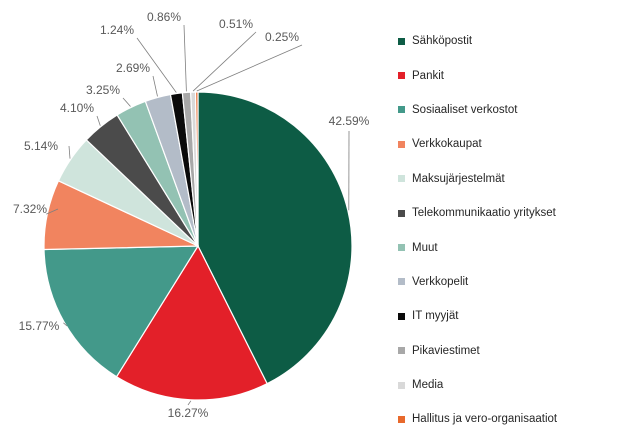 The image size is (619, 437). Describe the element at coordinates (164, 17) in the screenshot. I see `slice-value-label: 0.86%` at that location.